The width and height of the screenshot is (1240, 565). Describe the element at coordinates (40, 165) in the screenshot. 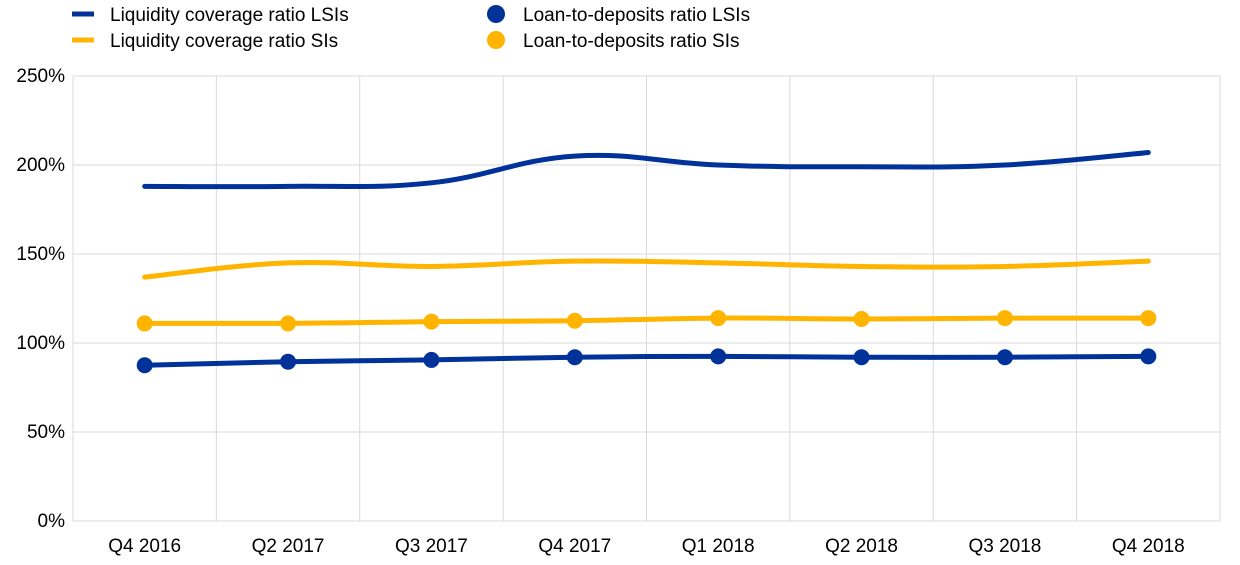

I see `y-tick-label: 200%` at that location.